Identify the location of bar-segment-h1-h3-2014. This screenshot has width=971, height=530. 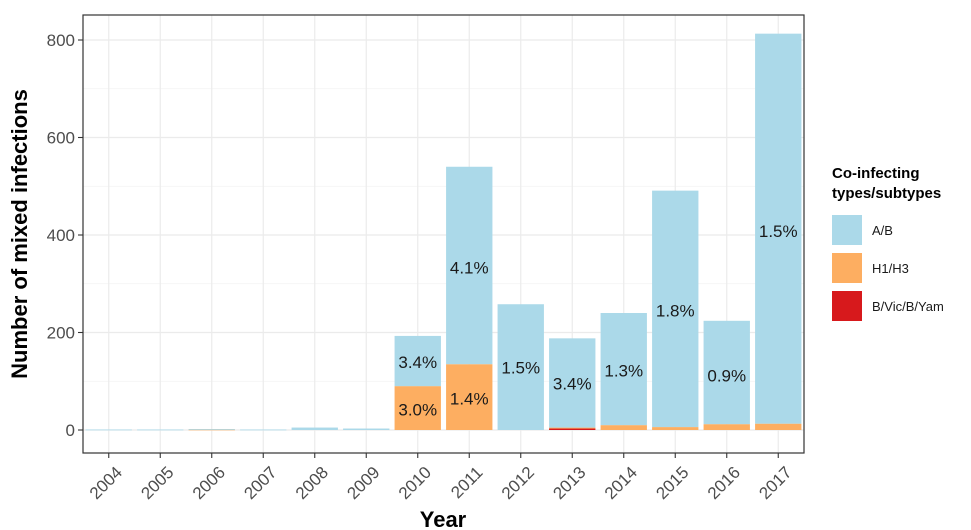
(623, 427).